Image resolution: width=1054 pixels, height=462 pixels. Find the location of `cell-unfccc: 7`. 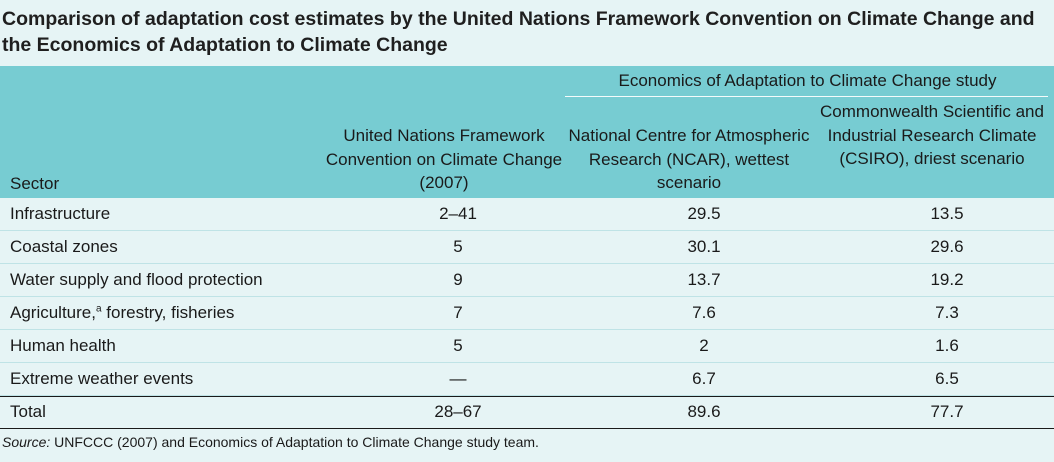

cell-unfccc: 7 is located at coordinates (458, 312).